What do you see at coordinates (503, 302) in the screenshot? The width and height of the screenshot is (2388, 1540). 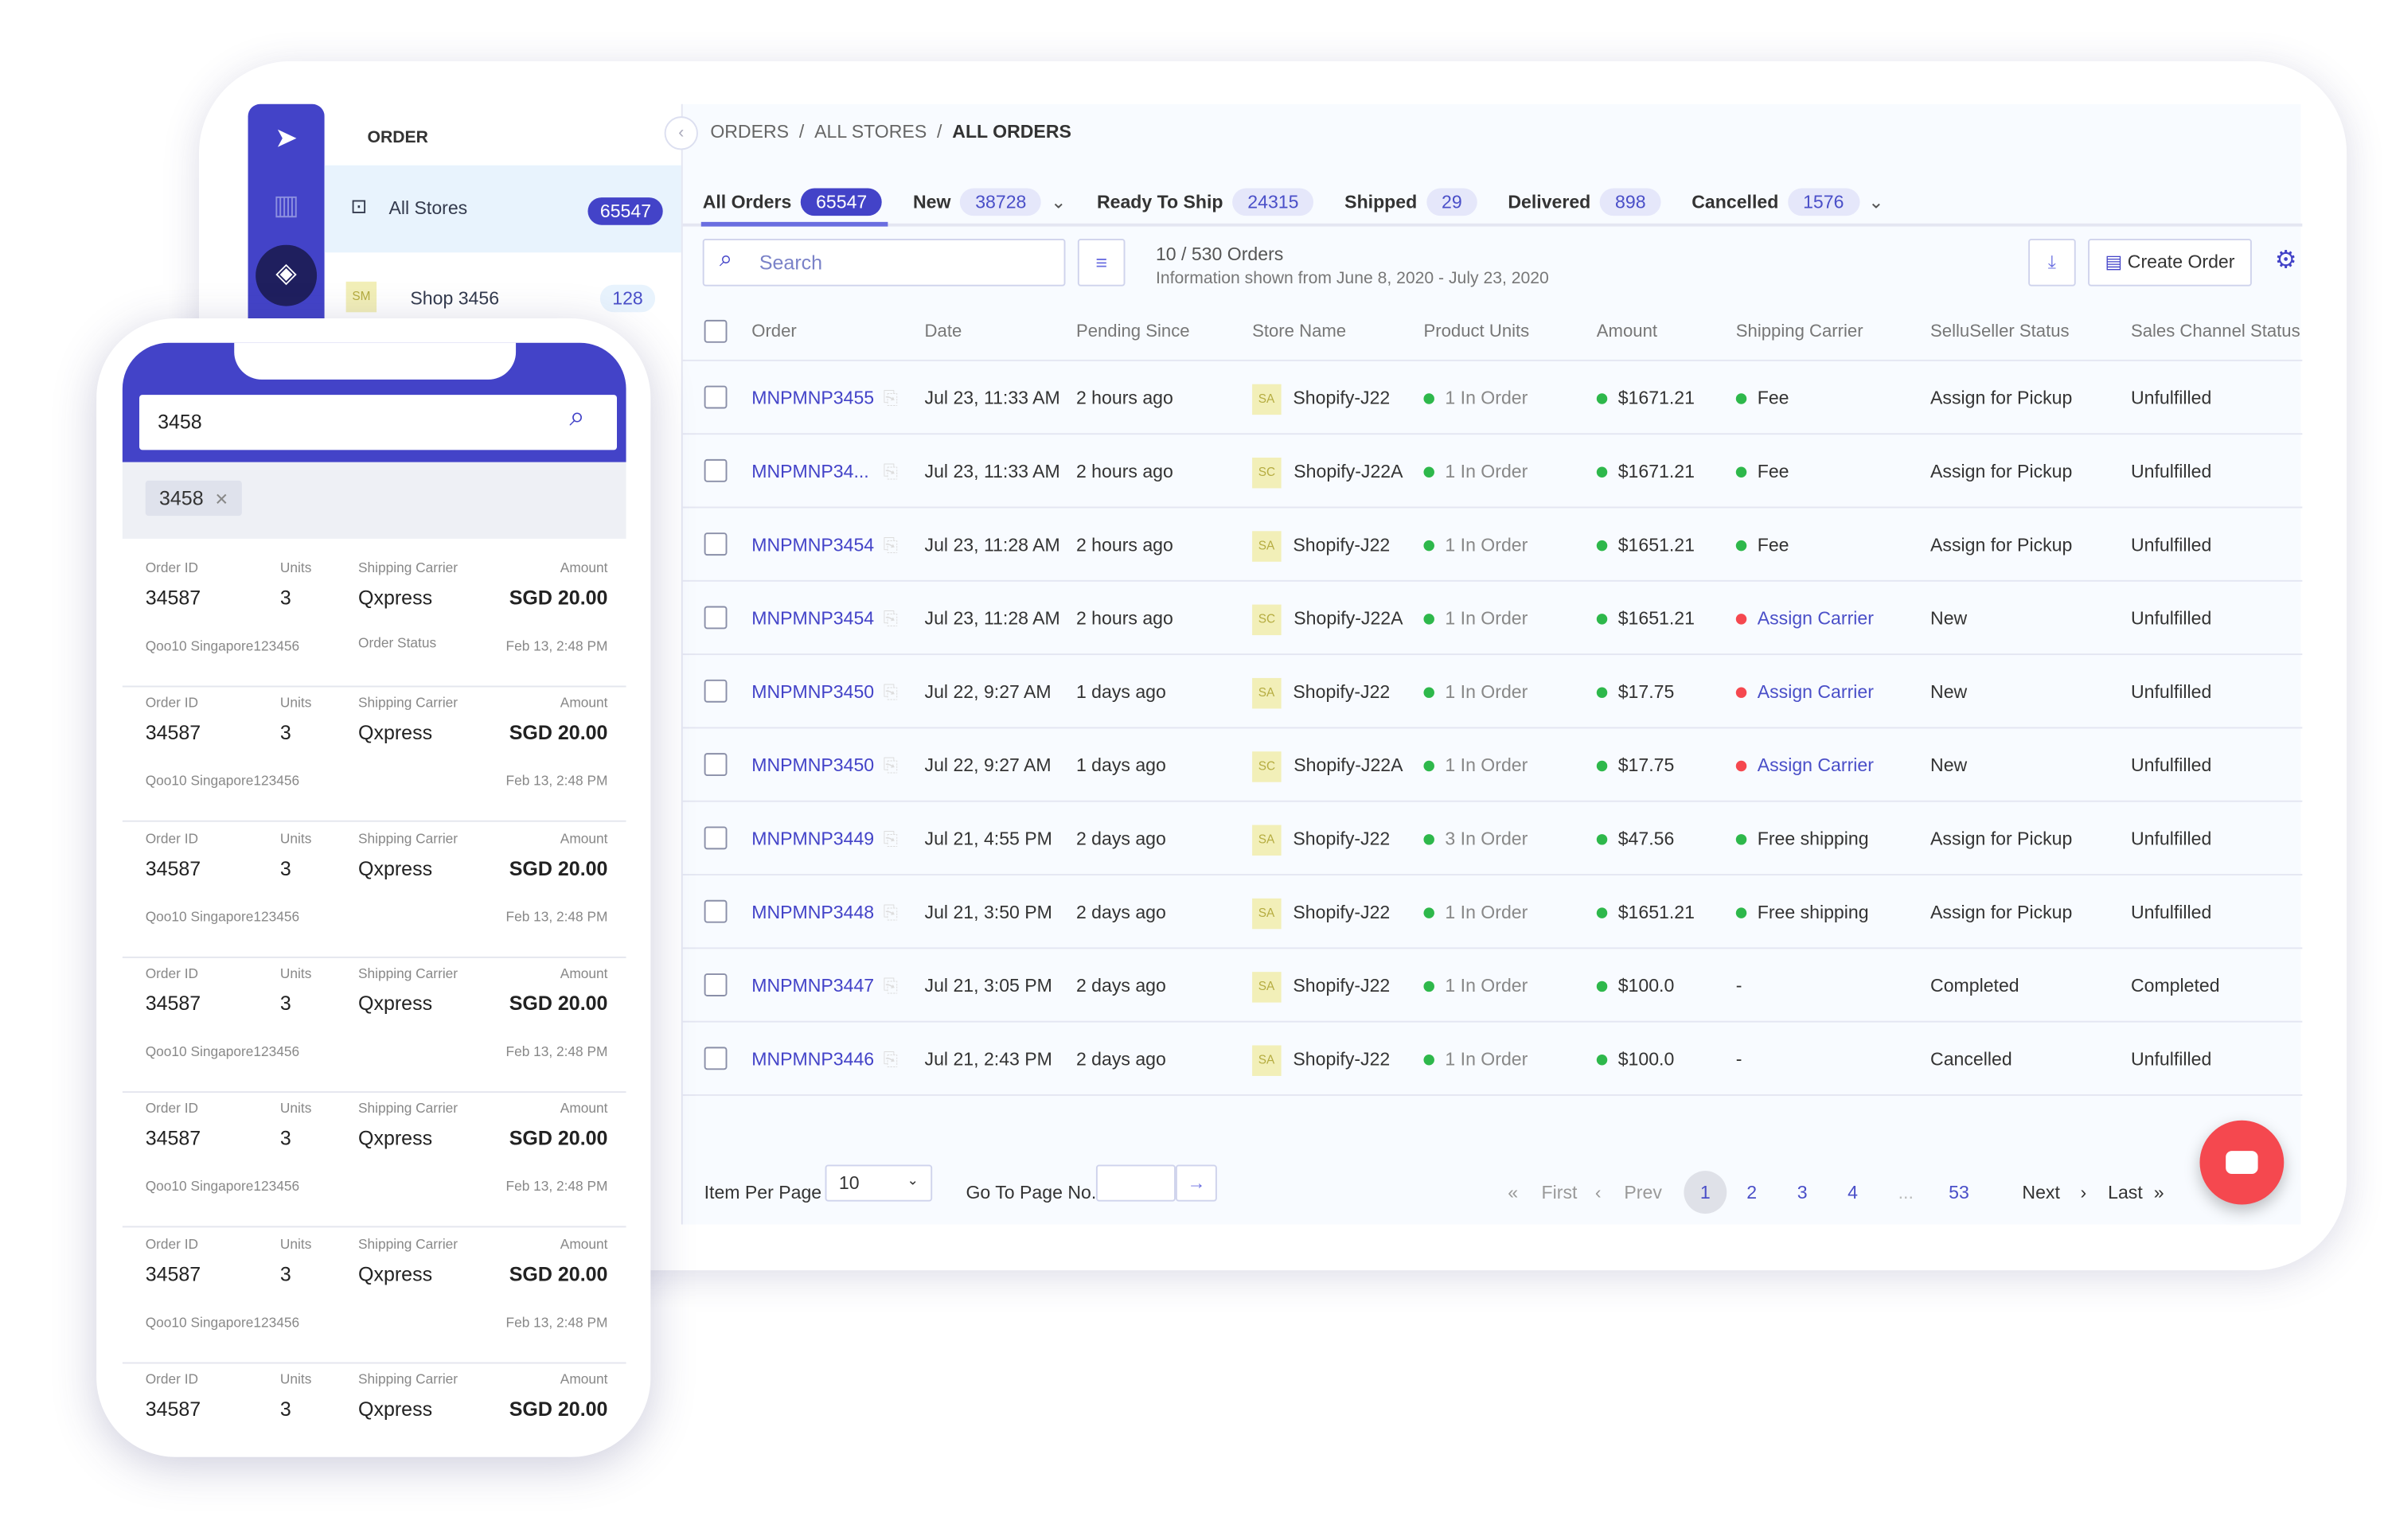 I see `sidebar-item-shop-3456: SM Shop 3456 128` at bounding box center [503, 302].